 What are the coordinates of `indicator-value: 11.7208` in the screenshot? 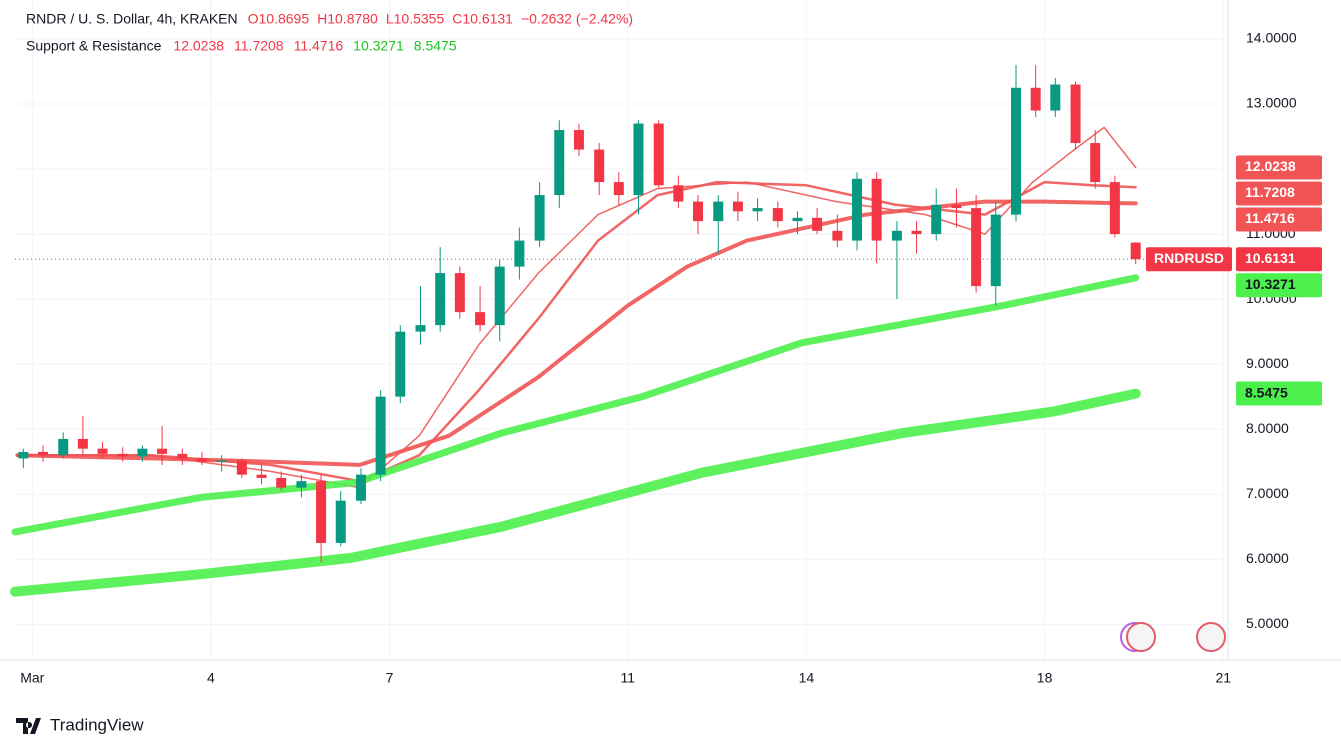 It's located at (259, 46).